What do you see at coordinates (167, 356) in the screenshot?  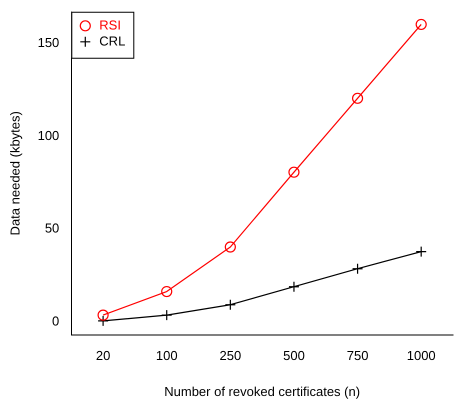 I see `x-tick-label: 100` at bounding box center [167, 356].